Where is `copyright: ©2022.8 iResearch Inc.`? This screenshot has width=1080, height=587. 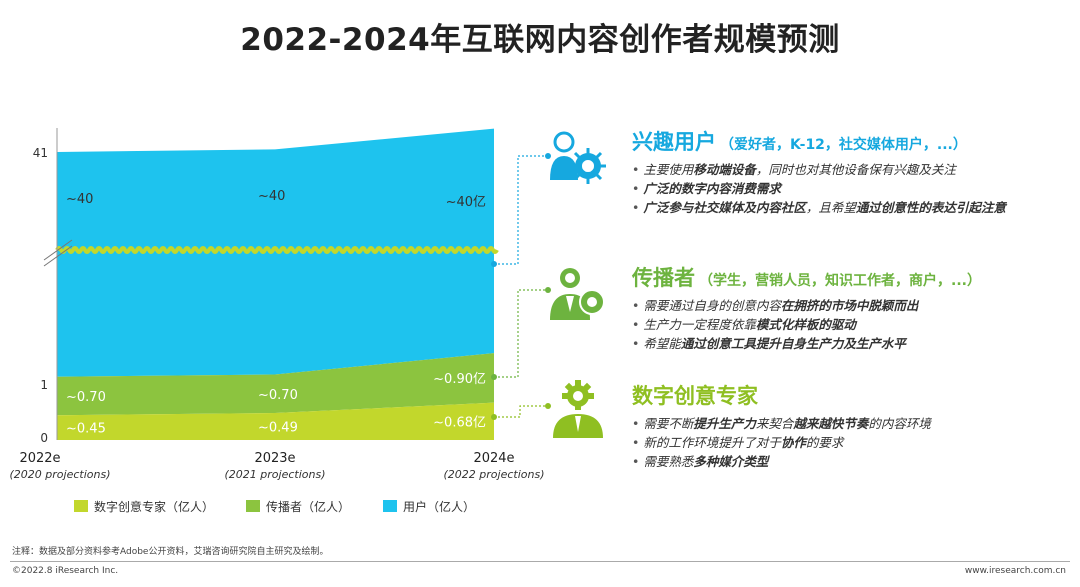 copyright: ©2022.8 iResearch Inc. is located at coordinates (65, 571).